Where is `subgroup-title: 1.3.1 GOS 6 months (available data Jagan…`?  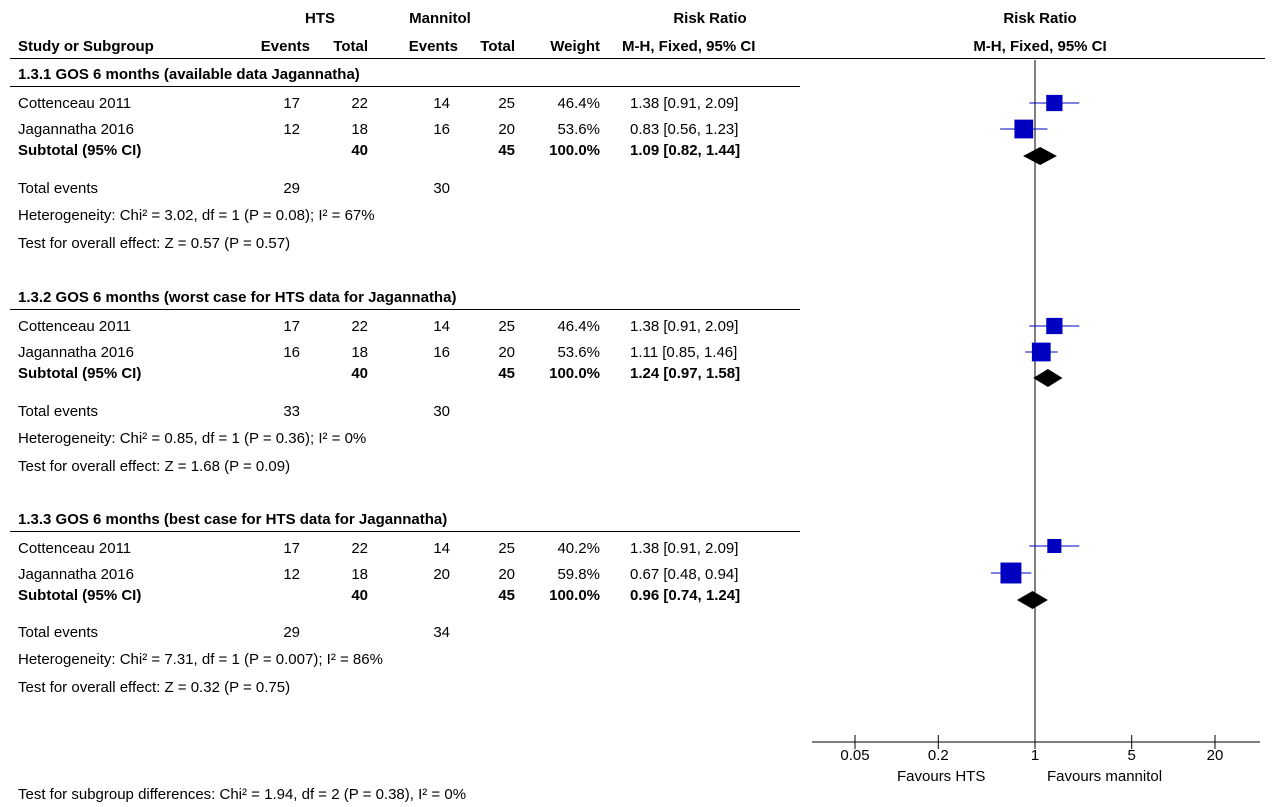
subgroup-title: 1.3.1 GOS 6 months (available data Jagan… is located at coordinates (189, 74).